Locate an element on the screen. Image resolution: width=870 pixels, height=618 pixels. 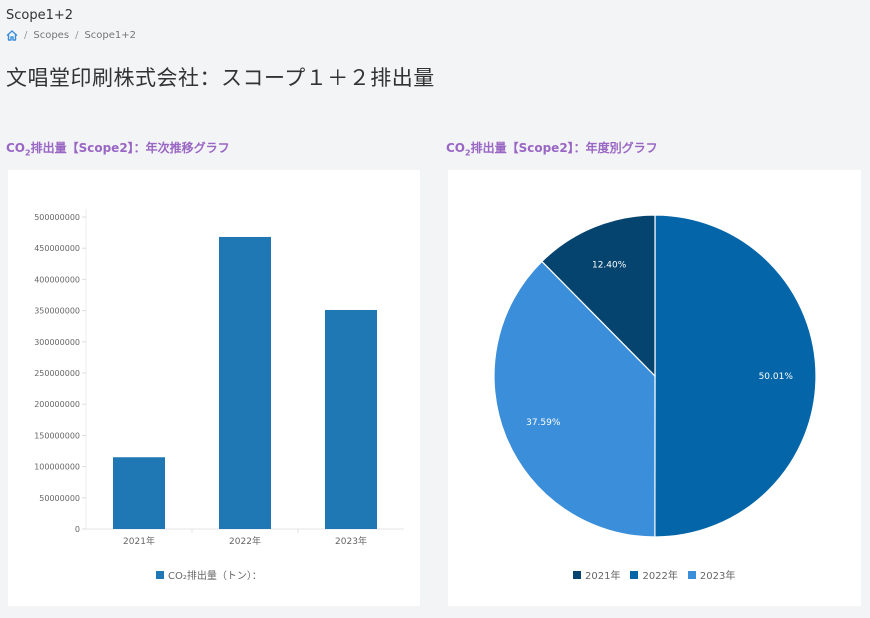
page-title: 文唱堂印刷株式会社：スコープ１＋２排出量 is located at coordinates (220, 78).